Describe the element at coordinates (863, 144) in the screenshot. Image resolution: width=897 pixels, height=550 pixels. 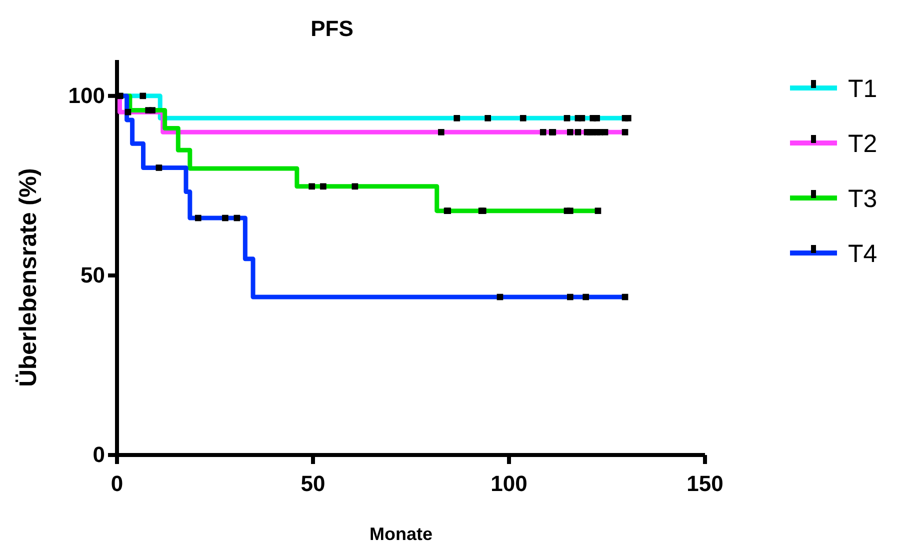
I see `legend-label: T2` at that location.